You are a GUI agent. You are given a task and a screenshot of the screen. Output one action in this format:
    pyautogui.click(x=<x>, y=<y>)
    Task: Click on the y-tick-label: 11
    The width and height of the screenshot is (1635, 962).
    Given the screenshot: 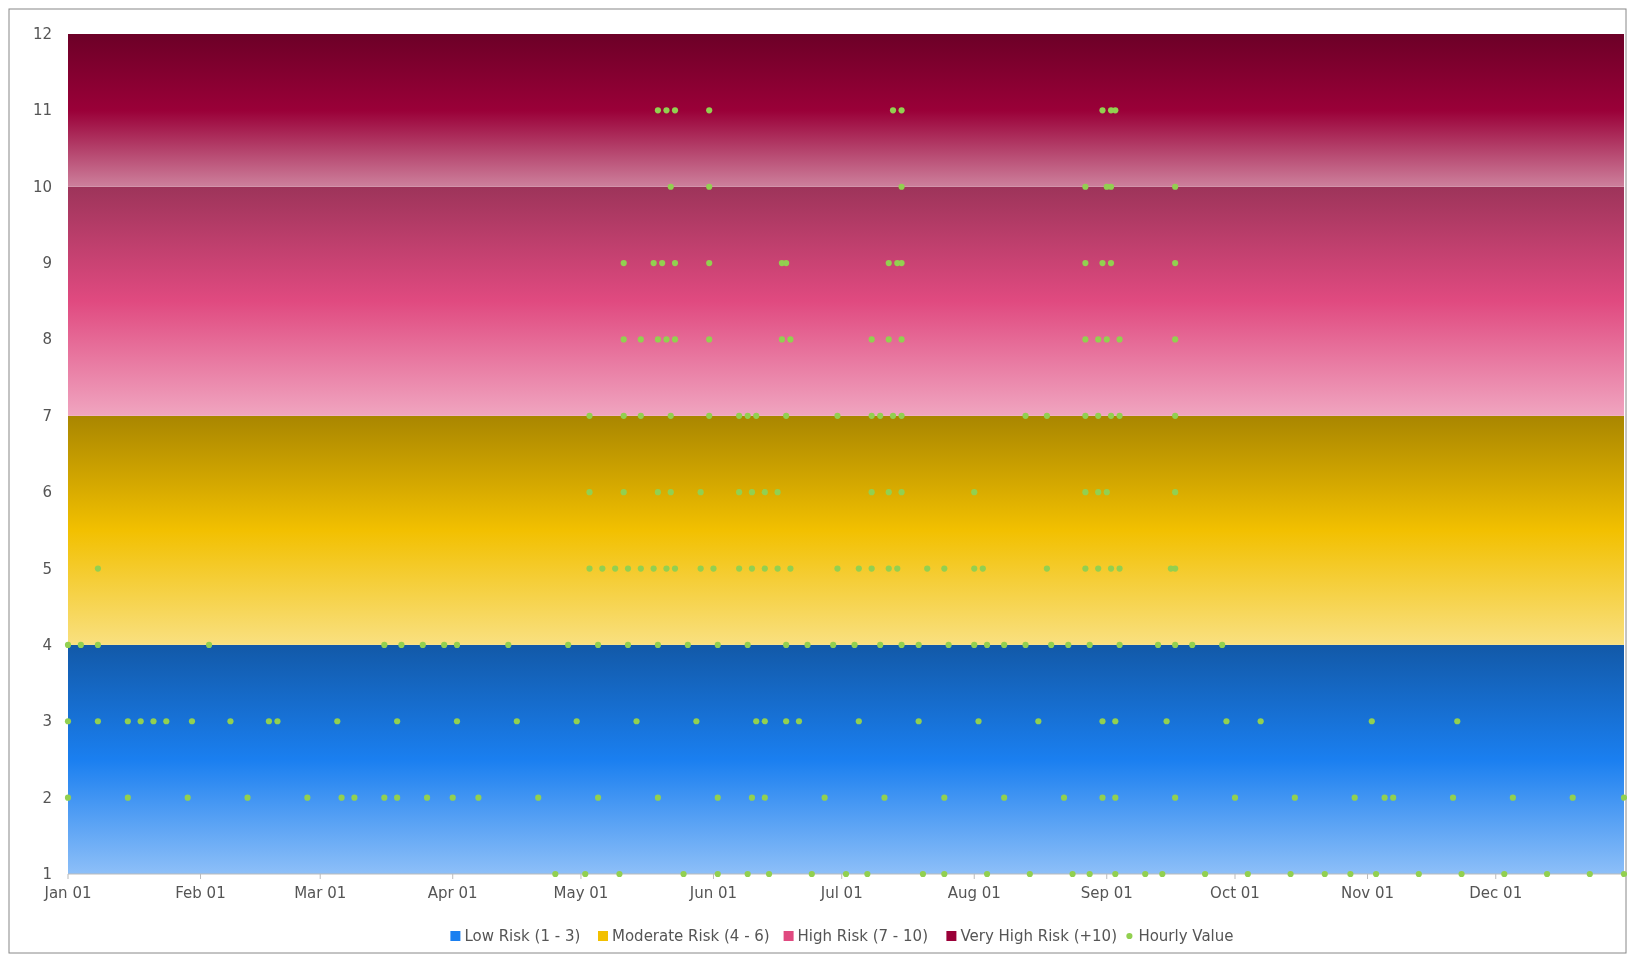 What is the action you would take?
    pyautogui.click(x=42, y=110)
    